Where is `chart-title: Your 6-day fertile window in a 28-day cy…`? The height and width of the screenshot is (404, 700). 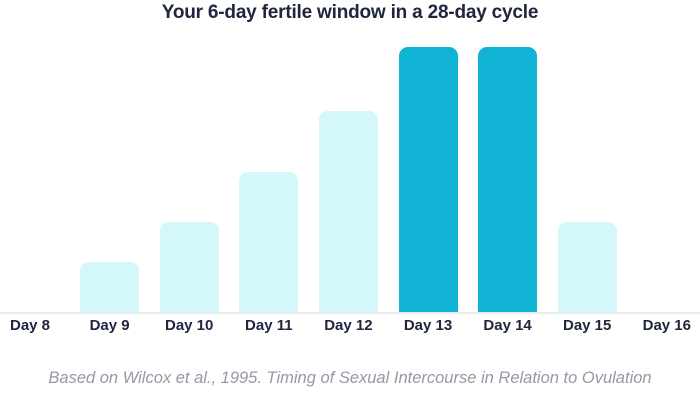
chart-title: Your 6-day fertile window in a 28-day cy… is located at coordinates (350, 12).